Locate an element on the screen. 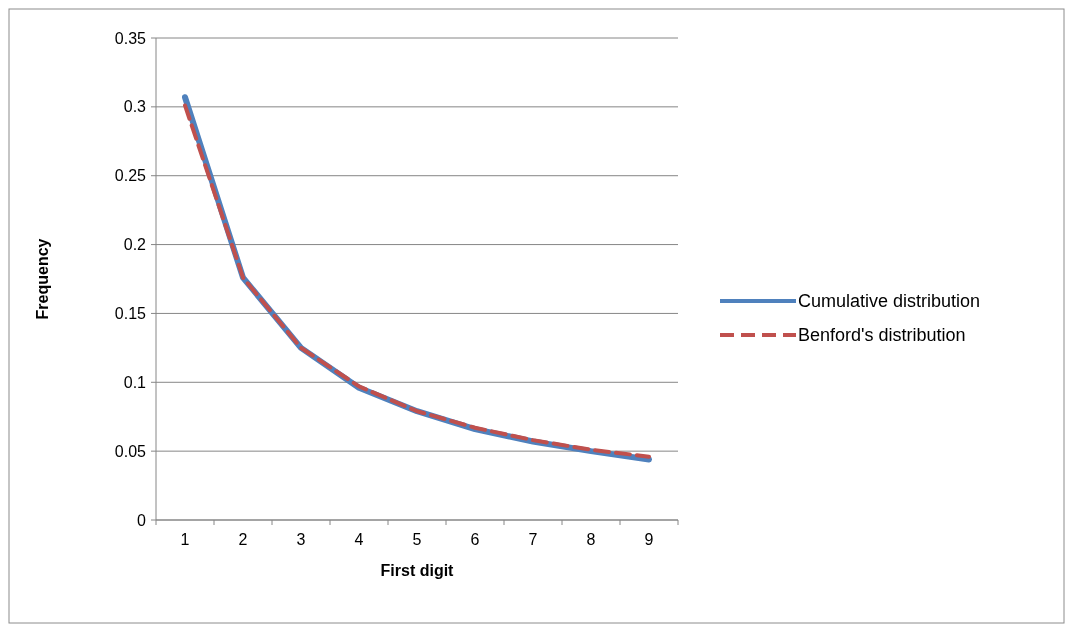 This screenshot has height=632, width=1073. x-tick-label: 5 is located at coordinates (417, 539).